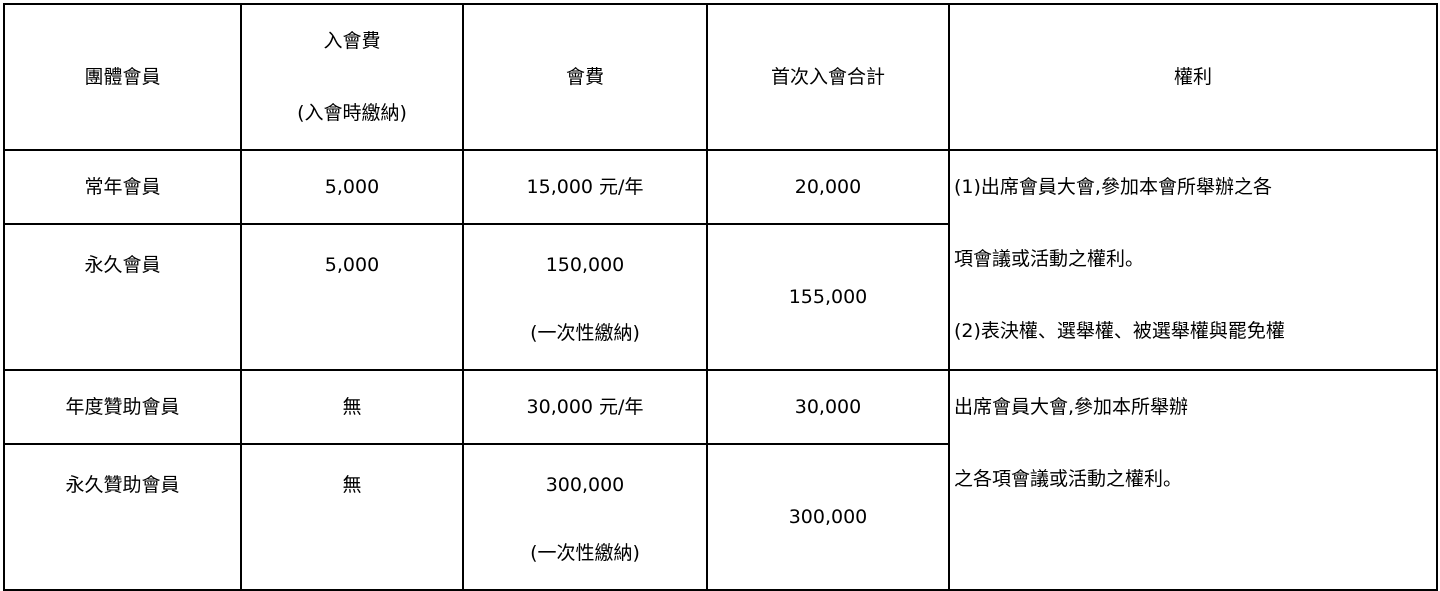 This screenshot has width=1440, height=591. What do you see at coordinates (585, 297) in the screenshot?
I see `fee: 150,000 (一次性繳納)` at bounding box center [585, 297].